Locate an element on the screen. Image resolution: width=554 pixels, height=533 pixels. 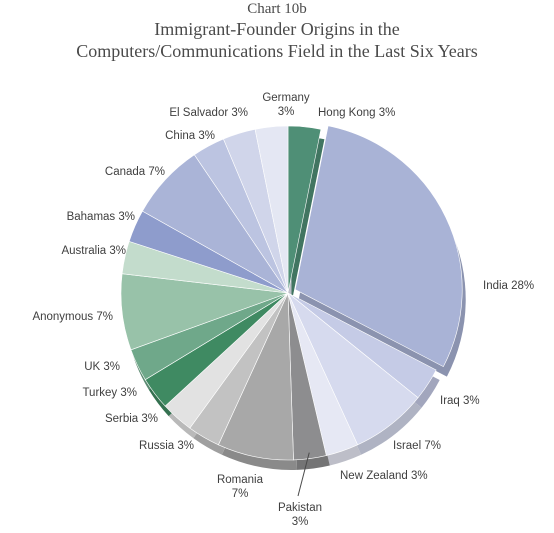
slice-label-israel: Israel 7% is located at coordinates (417, 446).